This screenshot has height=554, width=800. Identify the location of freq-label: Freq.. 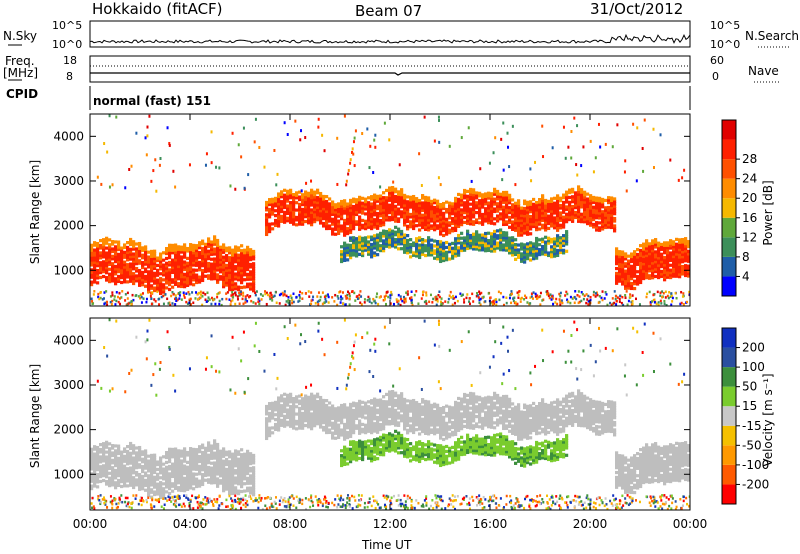
(20, 61).